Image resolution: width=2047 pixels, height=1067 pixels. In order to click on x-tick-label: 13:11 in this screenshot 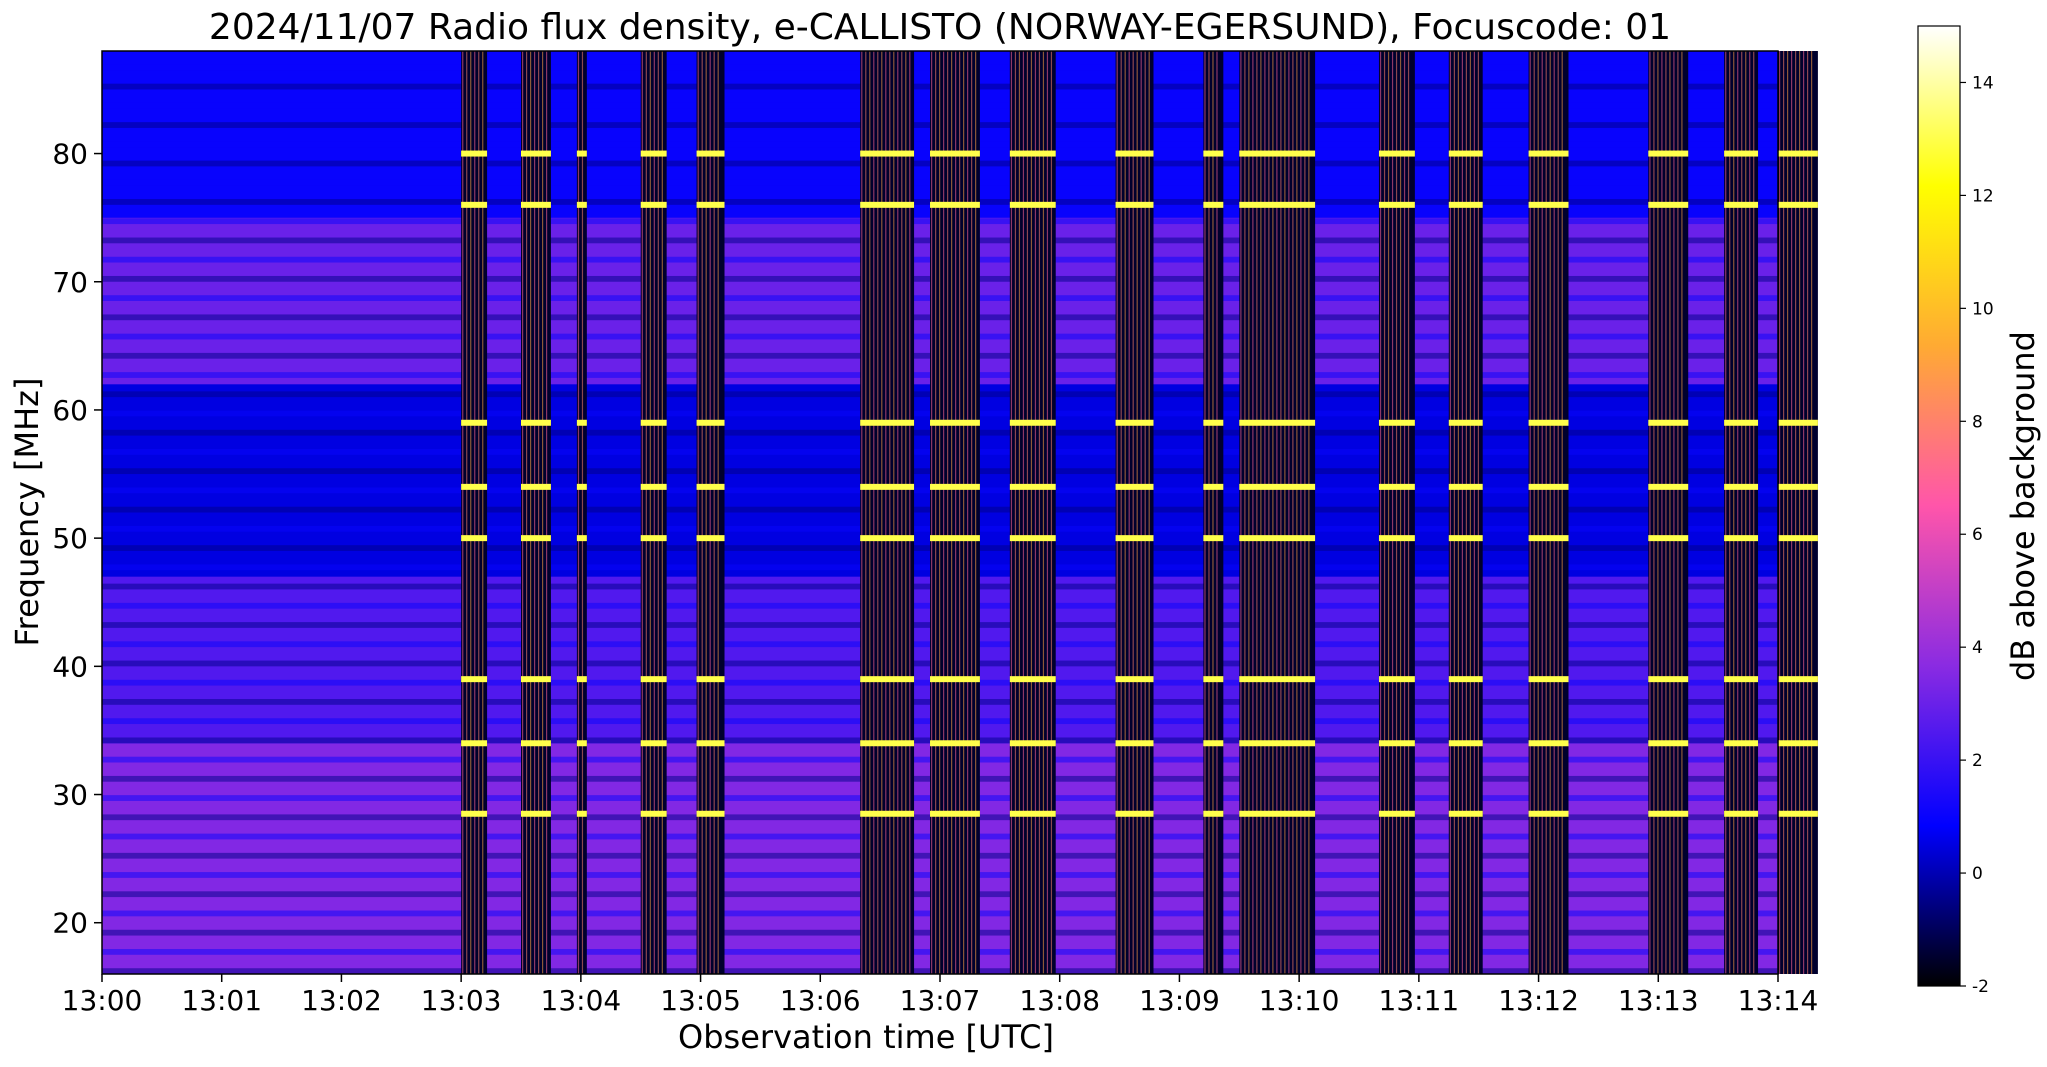, I will do `click(1419, 1000)`.